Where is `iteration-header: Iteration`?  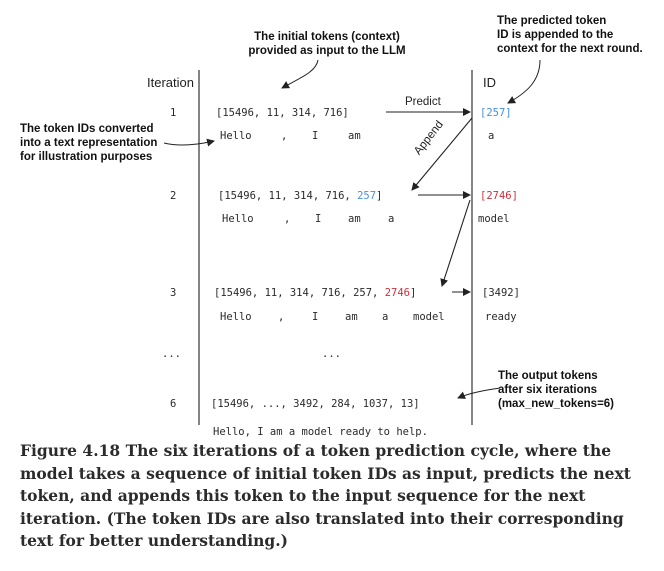
iteration-header: Iteration is located at coordinates (170, 82).